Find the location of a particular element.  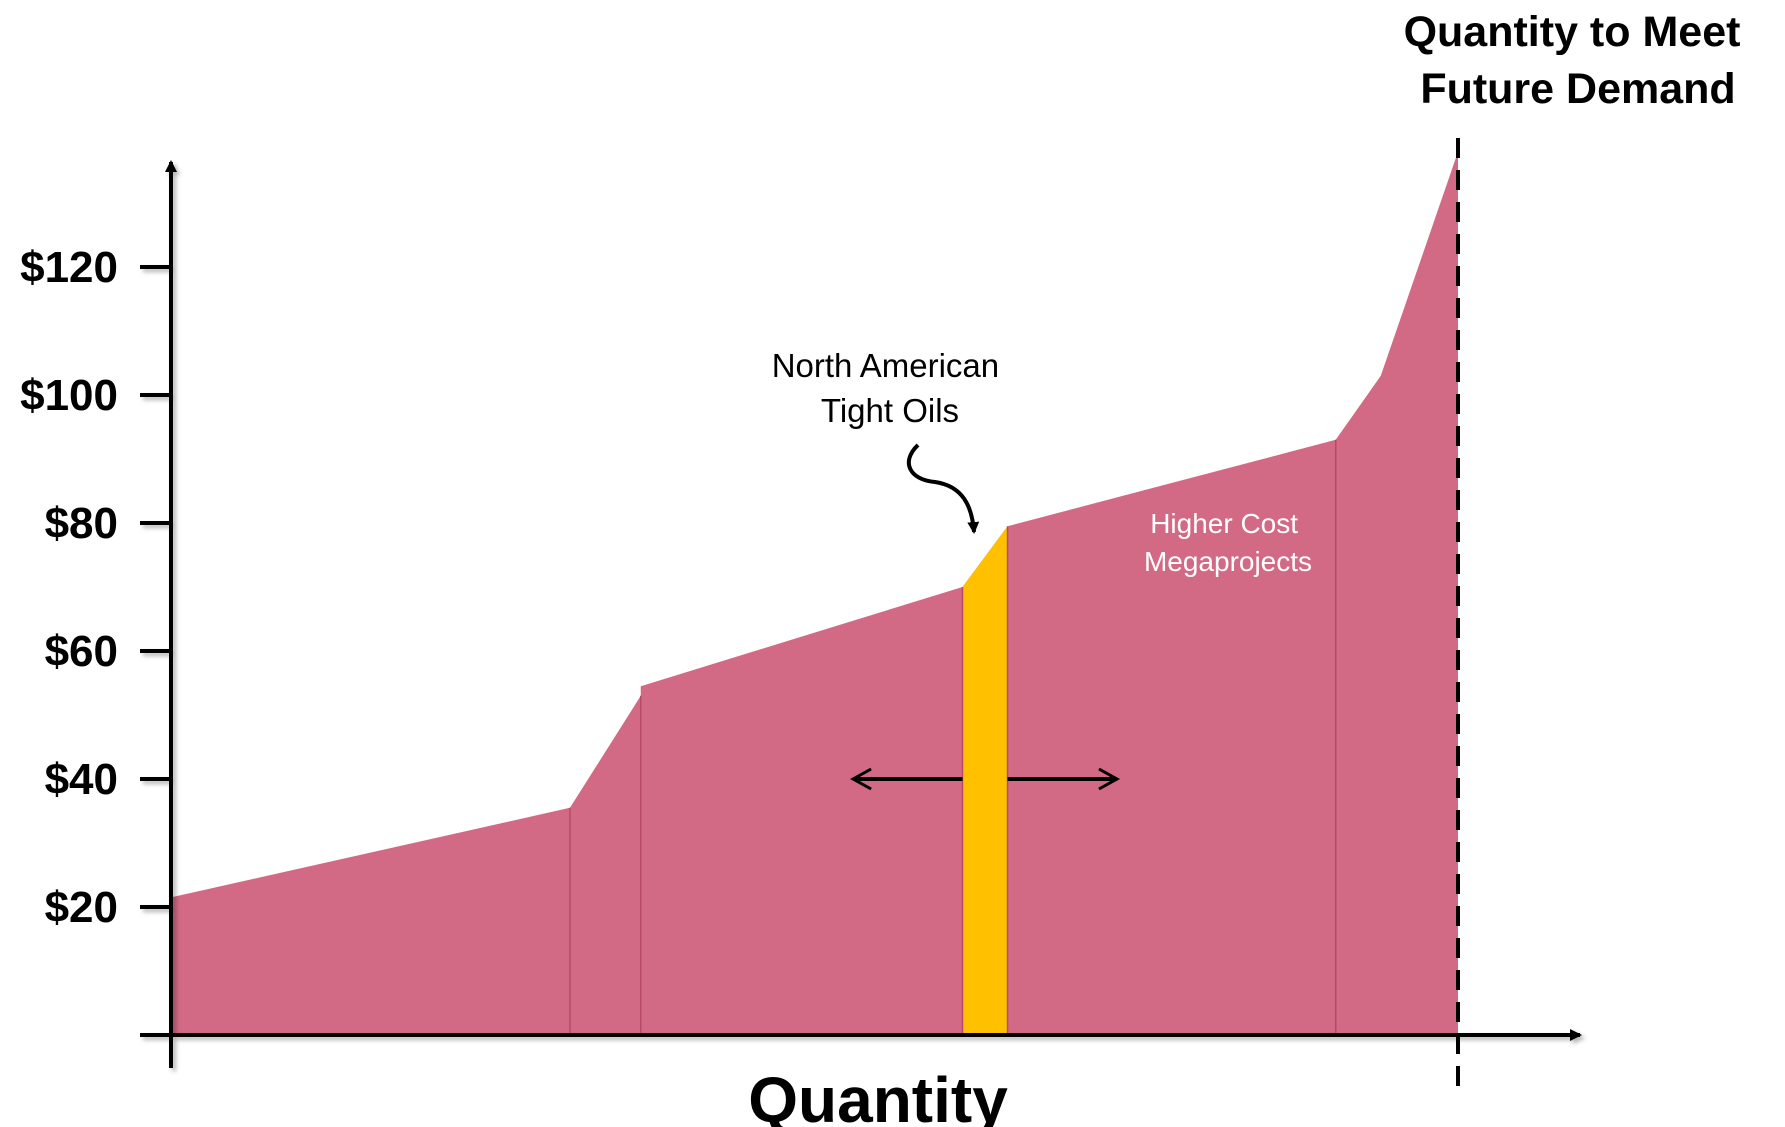

y-tick-label: $120 is located at coordinates (69, 267).